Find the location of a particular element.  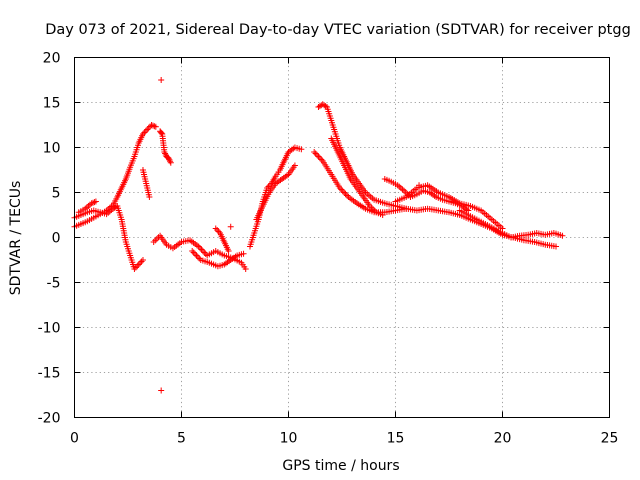

x-tick-label: 10 is located at coordinates (289, 439).